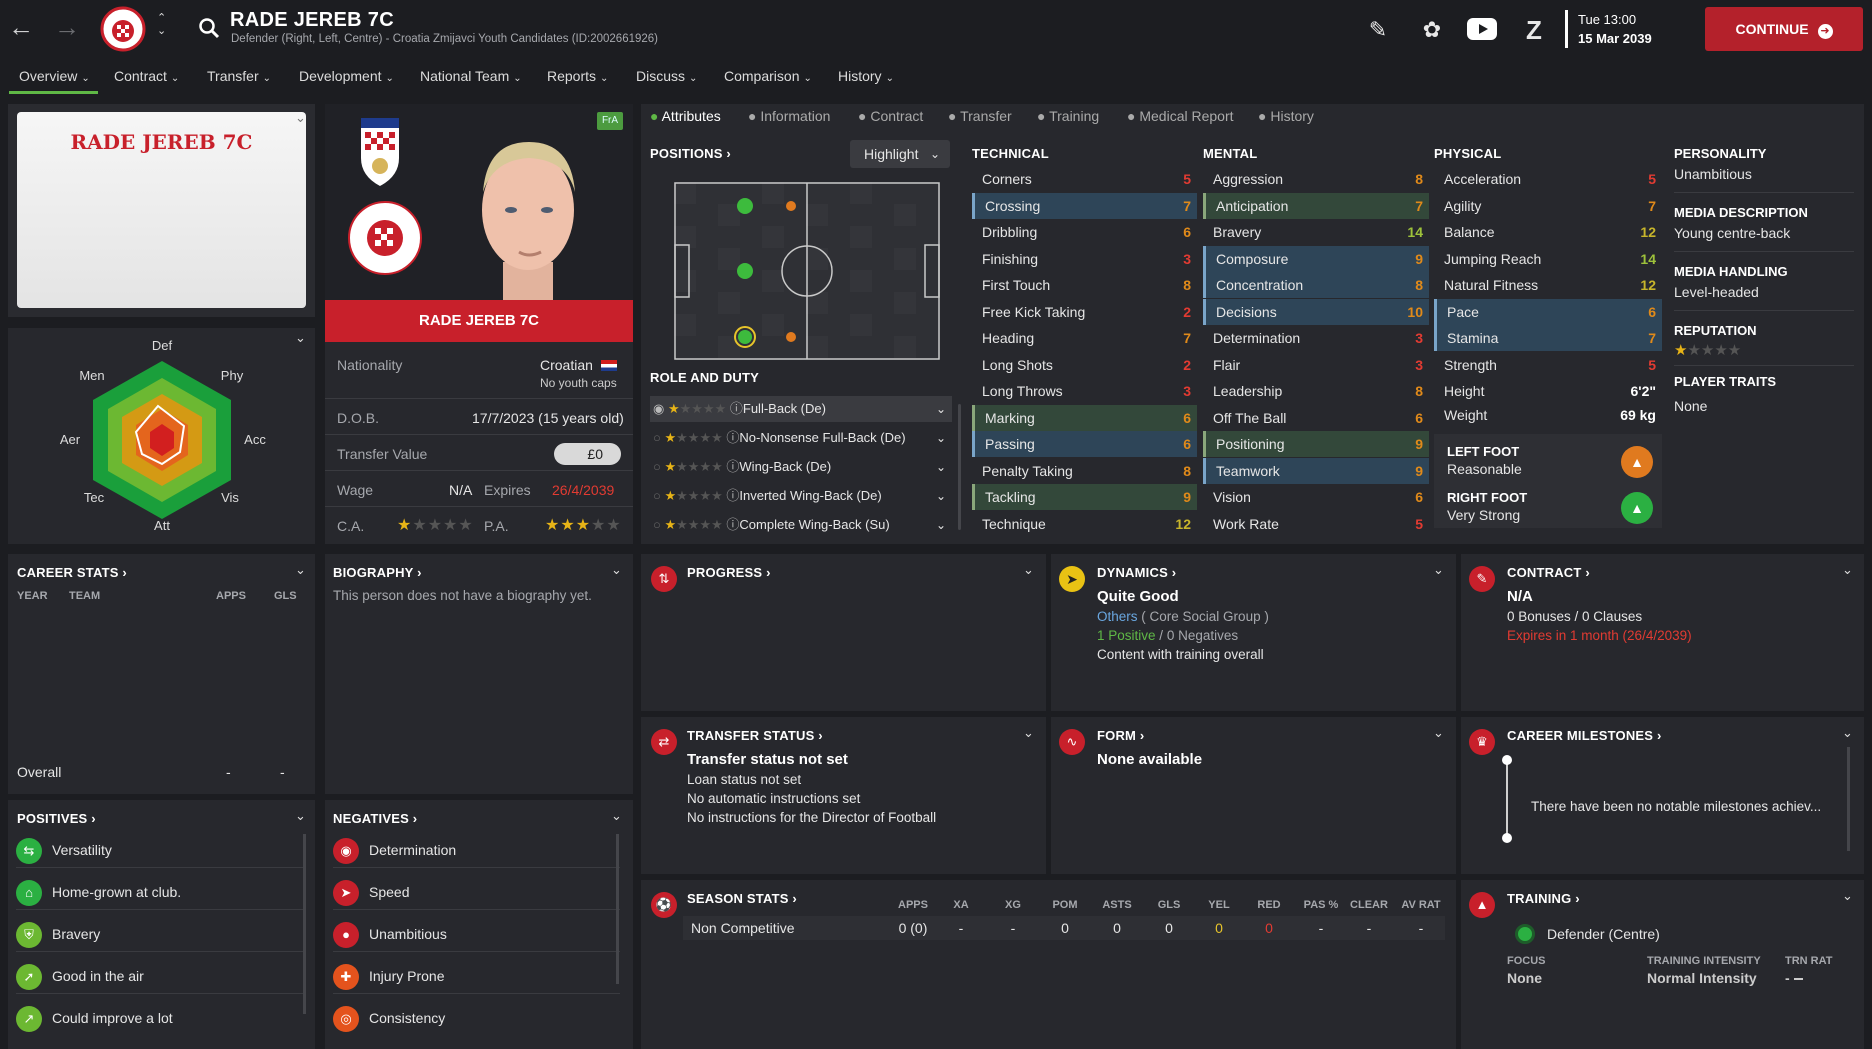 This screenshot has height=1049, width=1872. I want to click on attr-row: Technique 12, so click(1086, 523).